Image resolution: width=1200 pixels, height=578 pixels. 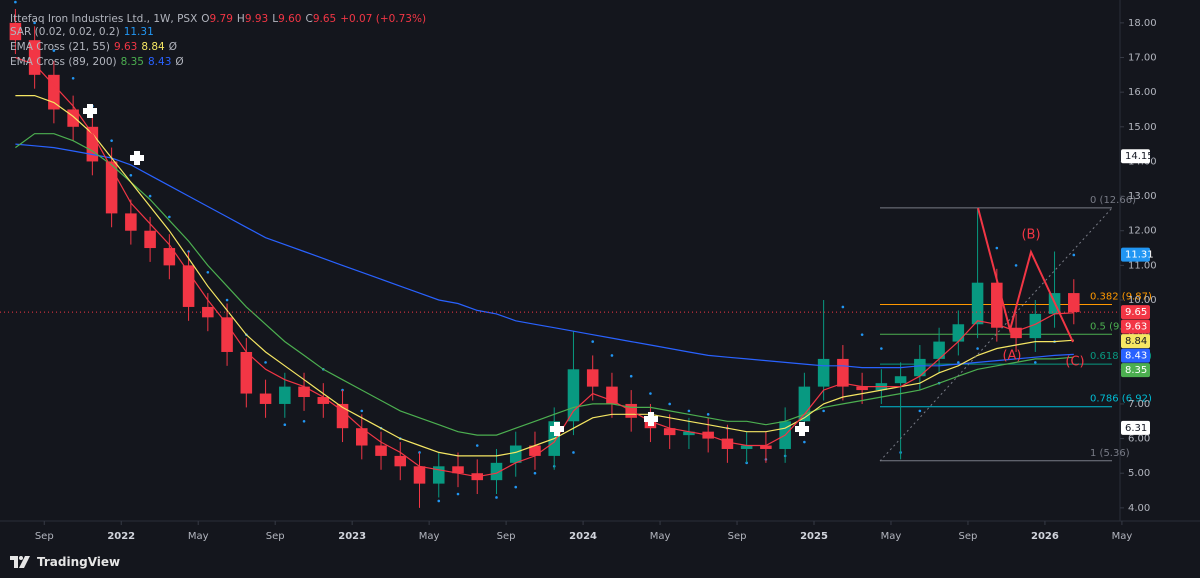 I want to click on fib-trend-line, so click(x=996, y=334).